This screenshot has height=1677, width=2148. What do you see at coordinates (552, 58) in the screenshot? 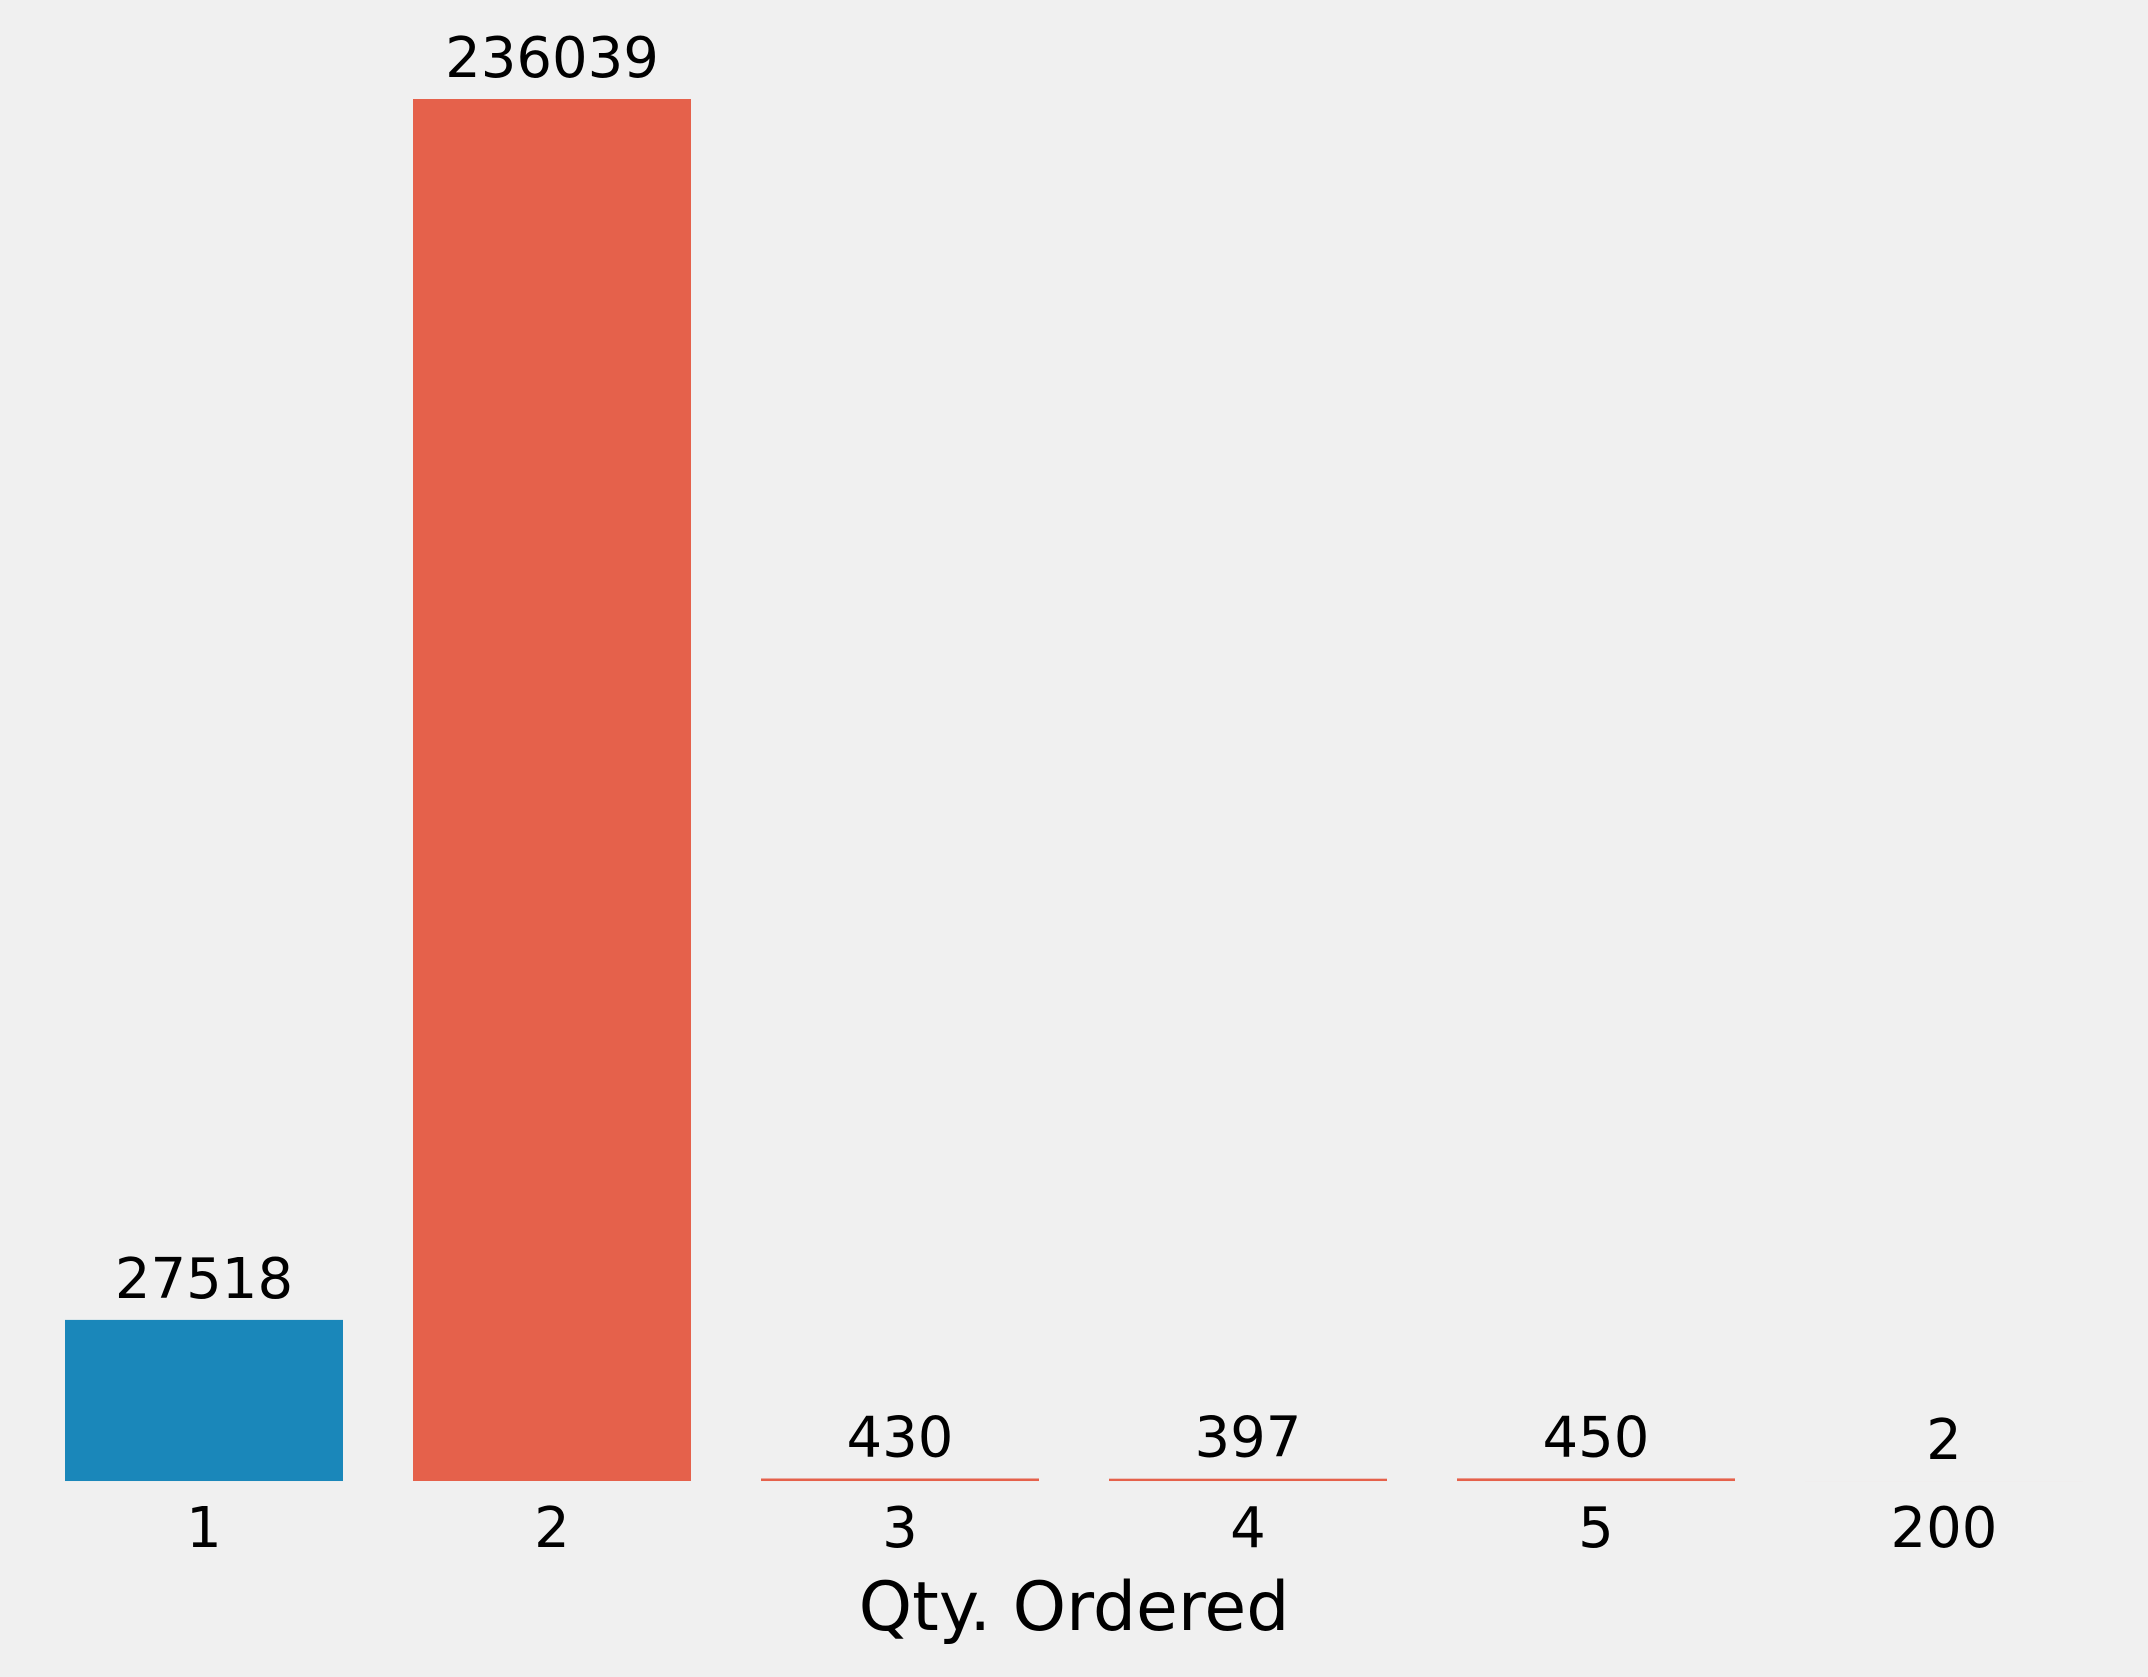
I see `value-label-2: 236039` at bounding box center [552, 58].